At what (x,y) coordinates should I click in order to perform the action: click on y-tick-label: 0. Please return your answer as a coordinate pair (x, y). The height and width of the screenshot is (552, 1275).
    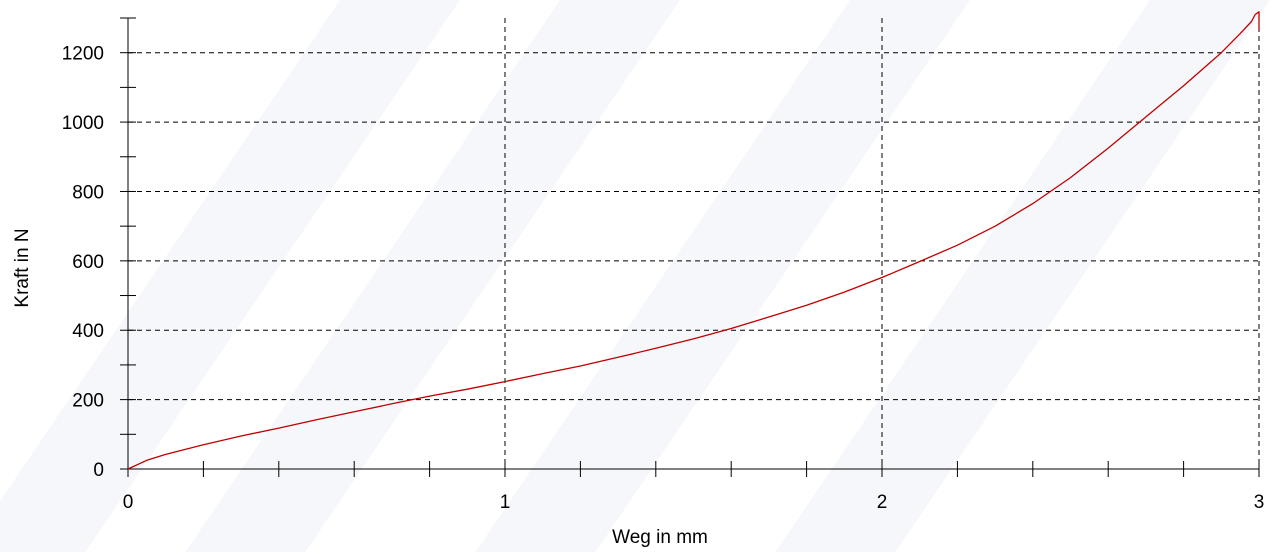
    Looking at the image, I should click on (98, 470).